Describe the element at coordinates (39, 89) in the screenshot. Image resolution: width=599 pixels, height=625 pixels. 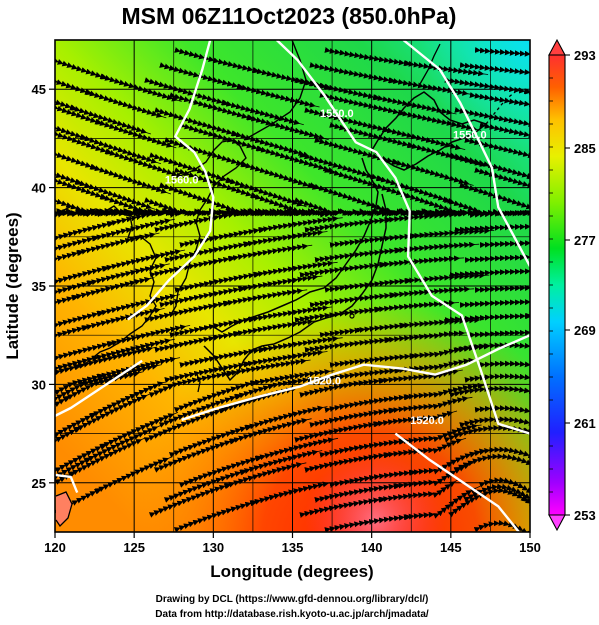
I see `y-tick-label: 45` at that location.